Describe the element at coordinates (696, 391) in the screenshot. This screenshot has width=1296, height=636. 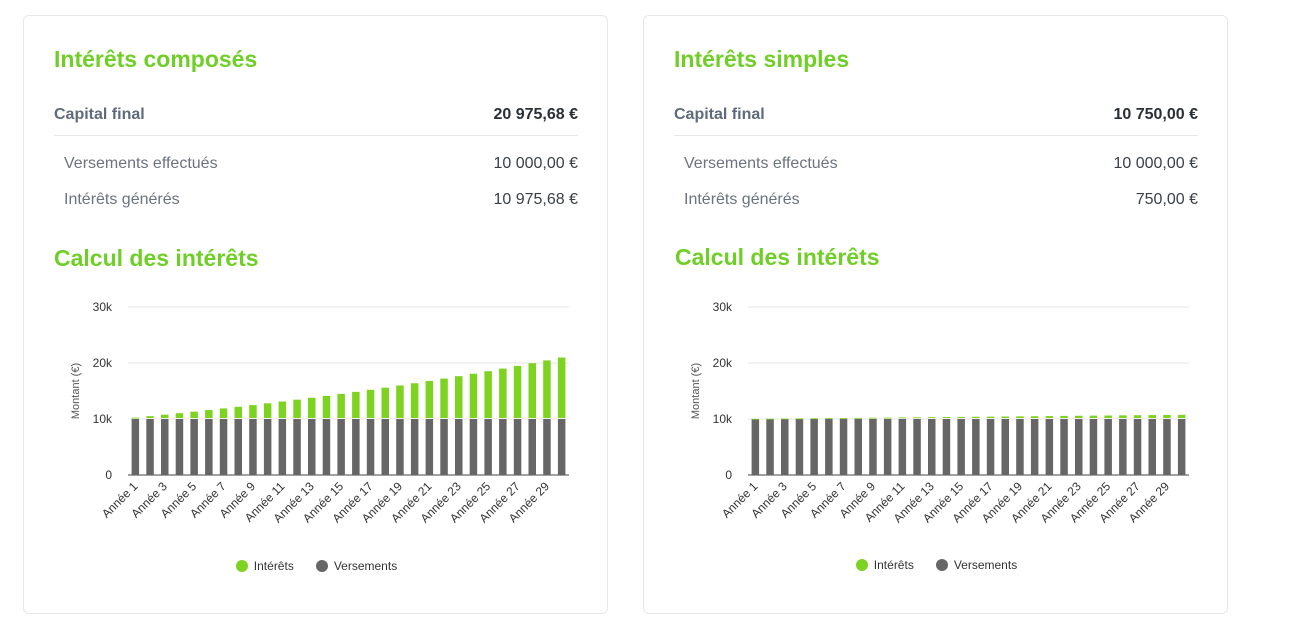
I see `y-axis-label: Montant (€)` at that location.